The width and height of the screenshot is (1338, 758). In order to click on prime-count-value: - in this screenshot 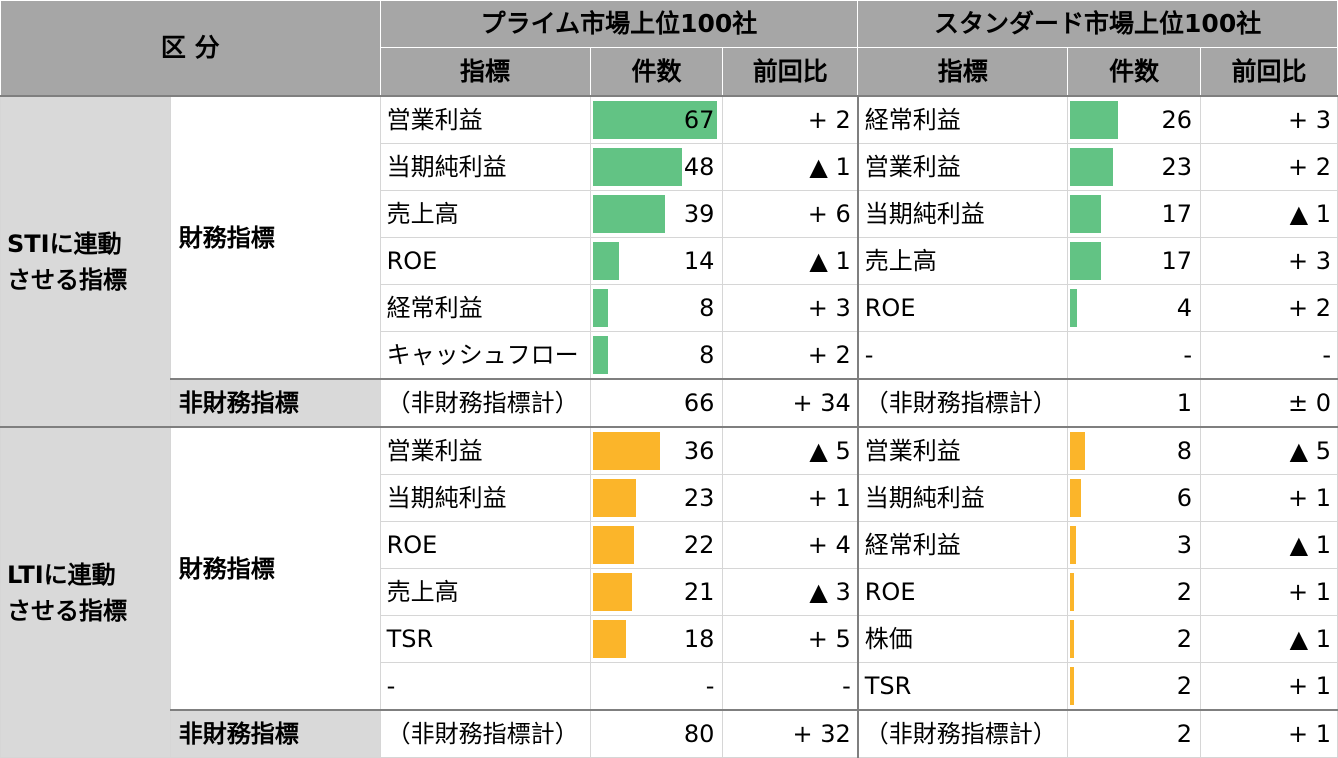, I will do `click(710, 686)`.